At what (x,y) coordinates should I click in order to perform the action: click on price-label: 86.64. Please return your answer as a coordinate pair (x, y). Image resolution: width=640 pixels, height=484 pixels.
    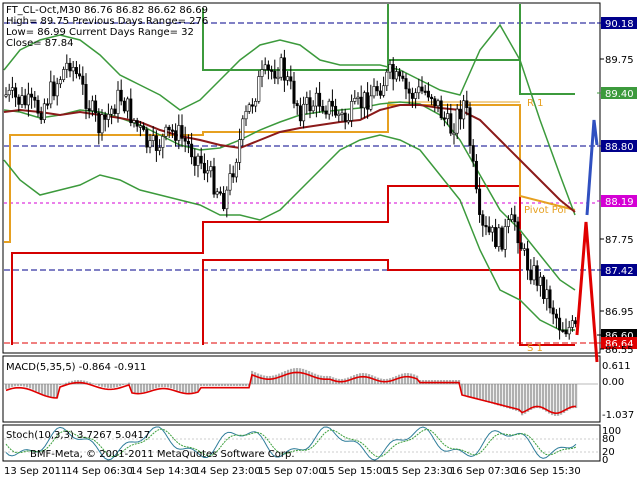
    Looking at the image, I should click on (619, 344).